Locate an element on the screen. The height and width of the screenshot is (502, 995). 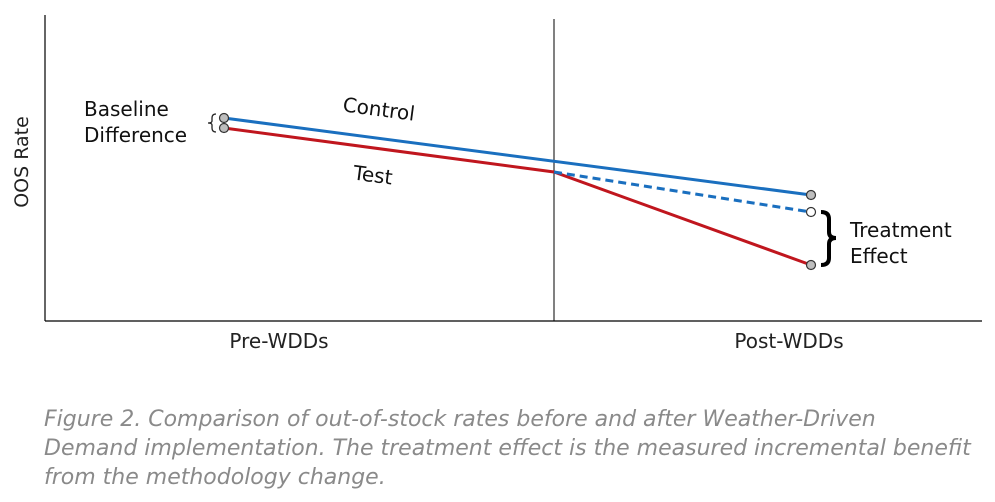
x-tick-label-pre: Pre-WDDs is located at coordinates (278, 341).